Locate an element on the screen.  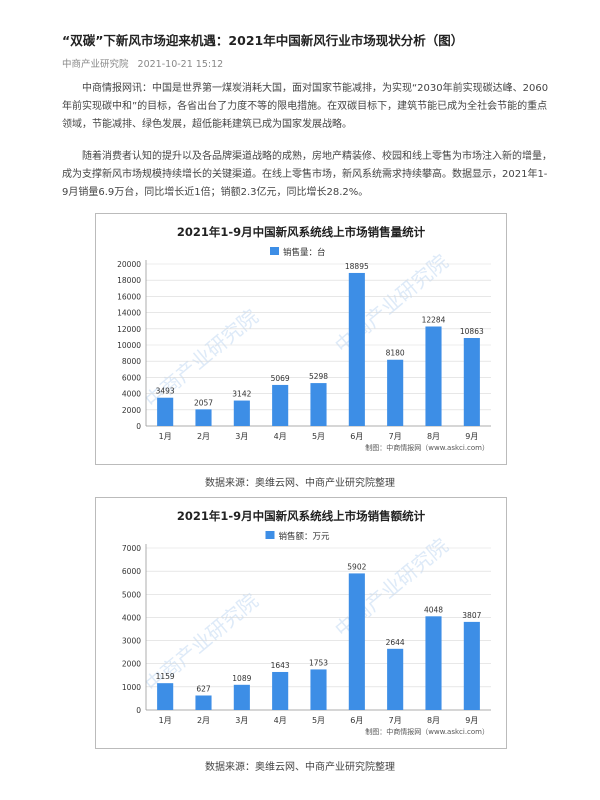
volume-ytick-6: 12000 is located at coordinates (129, 329).